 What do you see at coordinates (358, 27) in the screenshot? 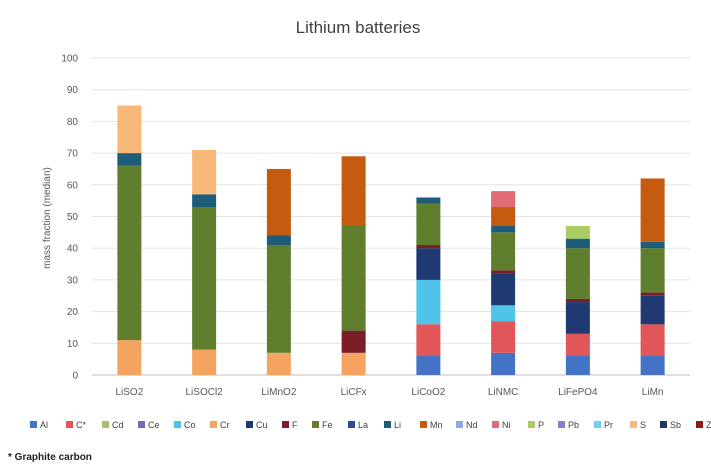
I see `chart-title: Lithium batteries` at bounding box center [358, 27].